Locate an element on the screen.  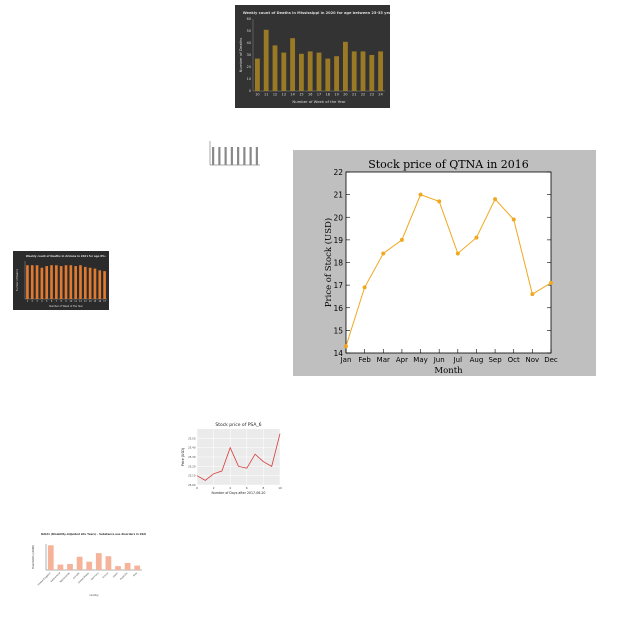
y-tick-label: 15 is located at coordinates (338, 330).